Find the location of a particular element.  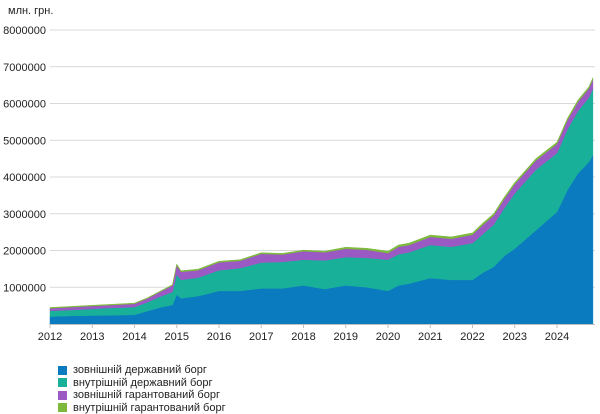

x-tick-label: 2019 is located at coordinates (345, 337).